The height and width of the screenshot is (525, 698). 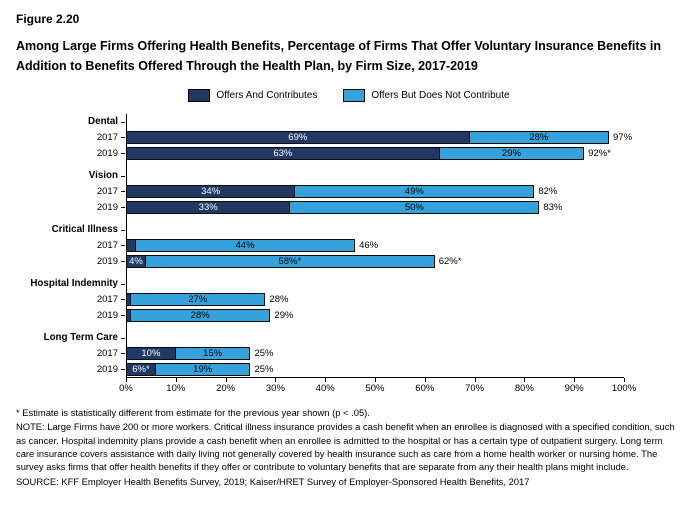 What do you see at coordinates (323, 337) in the screenshot?
I see `group-row: Long Term Care` at bounding box center [323, 337].